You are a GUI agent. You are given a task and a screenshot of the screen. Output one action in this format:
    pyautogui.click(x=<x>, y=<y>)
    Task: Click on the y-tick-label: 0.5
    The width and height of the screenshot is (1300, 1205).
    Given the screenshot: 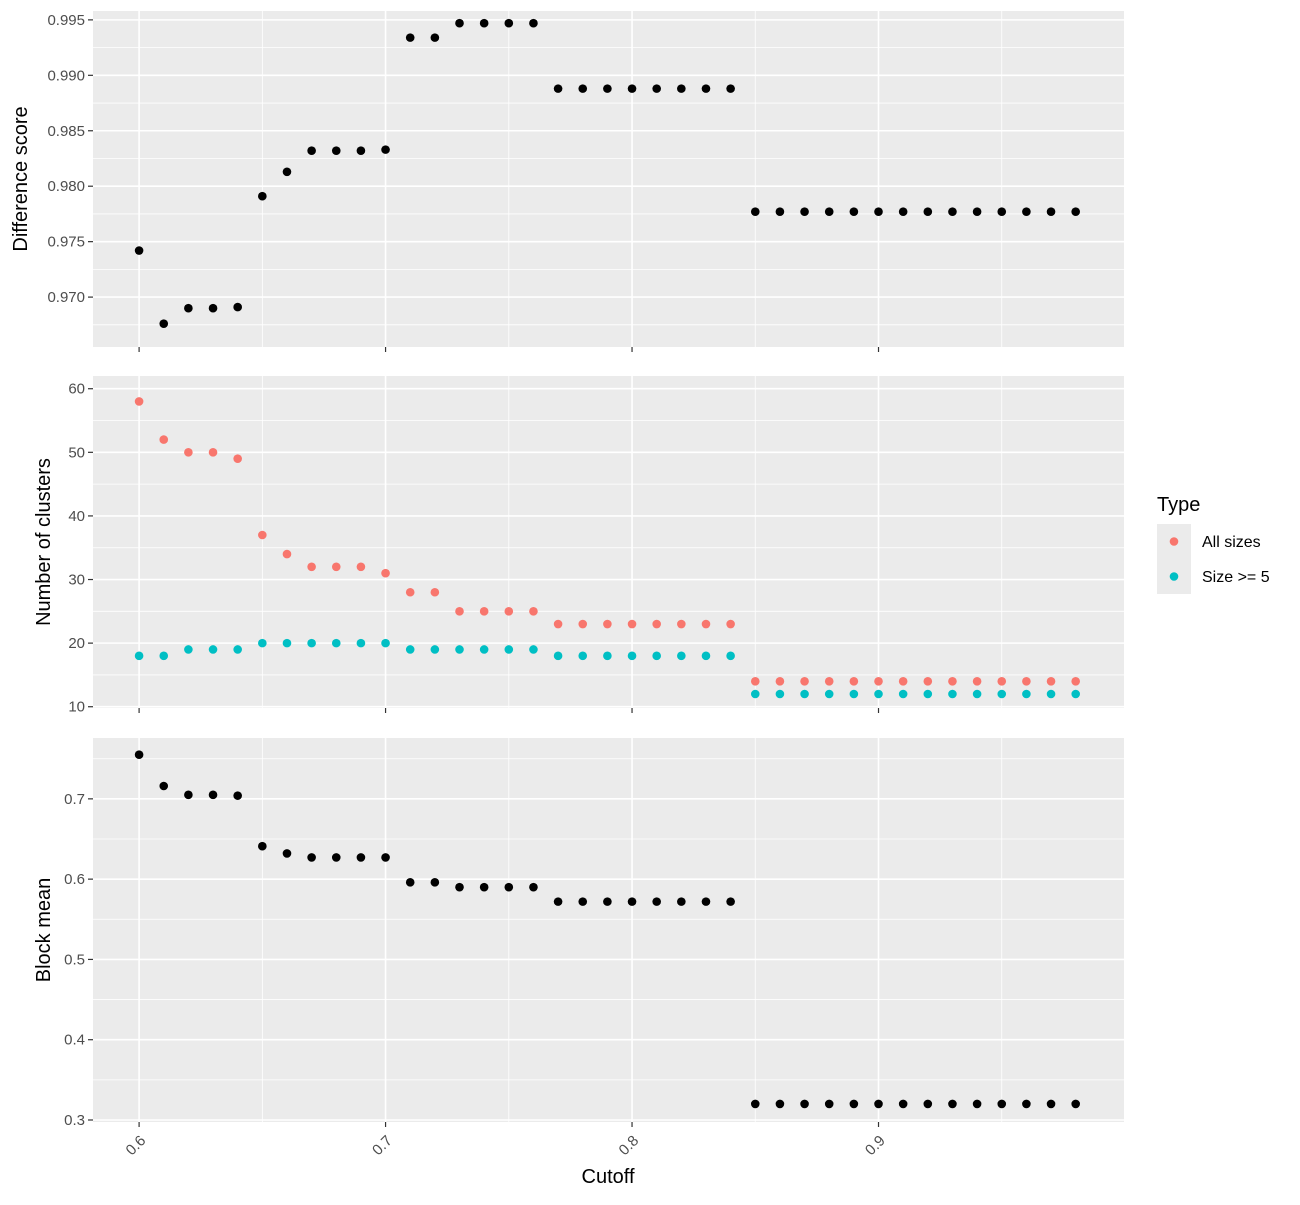 What is the action you would take?
    pyautogui.click(x=74, y=959)
    